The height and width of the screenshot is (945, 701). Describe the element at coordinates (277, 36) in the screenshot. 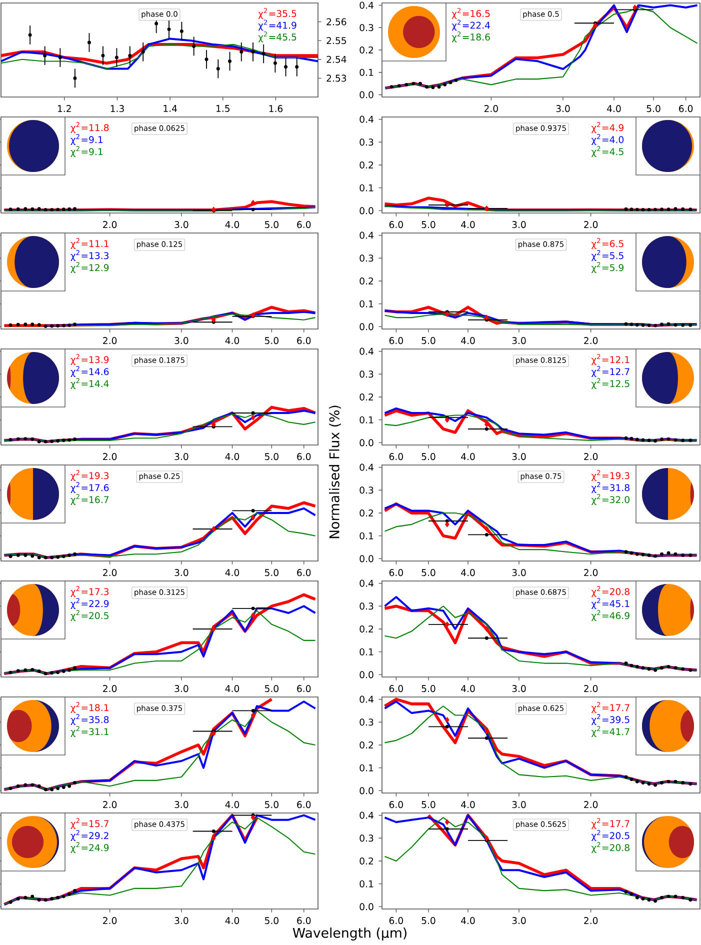

I see `series-label: χ$^{2}$=45.5` at that location.